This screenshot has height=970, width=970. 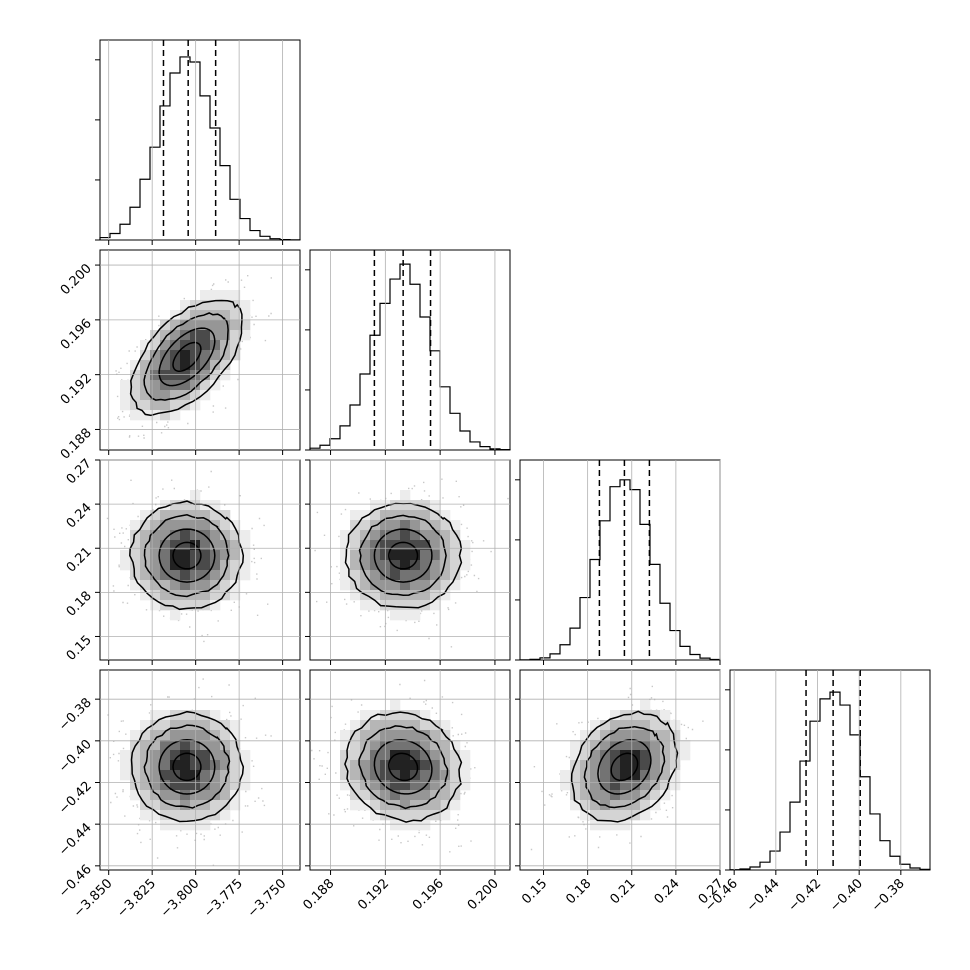 I want to click on y-ticks, so click(x=307, y=782).